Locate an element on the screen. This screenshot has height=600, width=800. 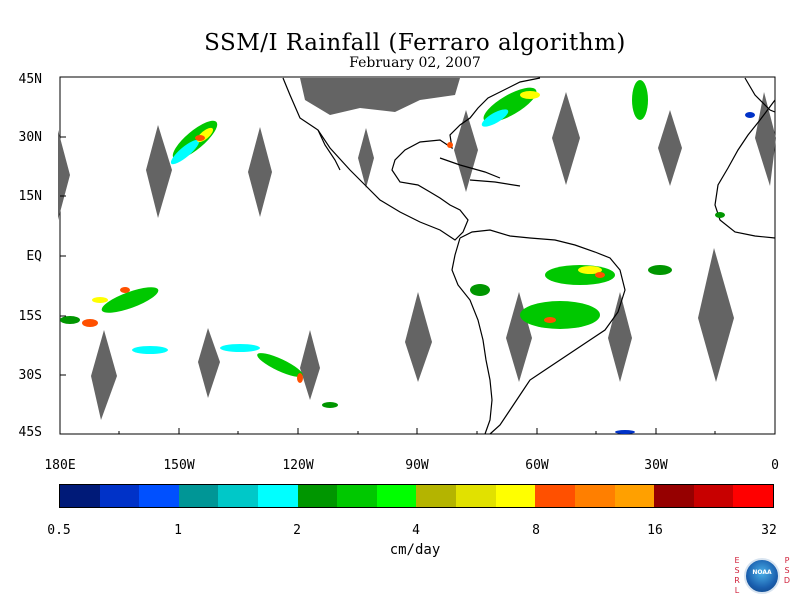
lon-label-180e: 180E is located at coordinates (60, 465).